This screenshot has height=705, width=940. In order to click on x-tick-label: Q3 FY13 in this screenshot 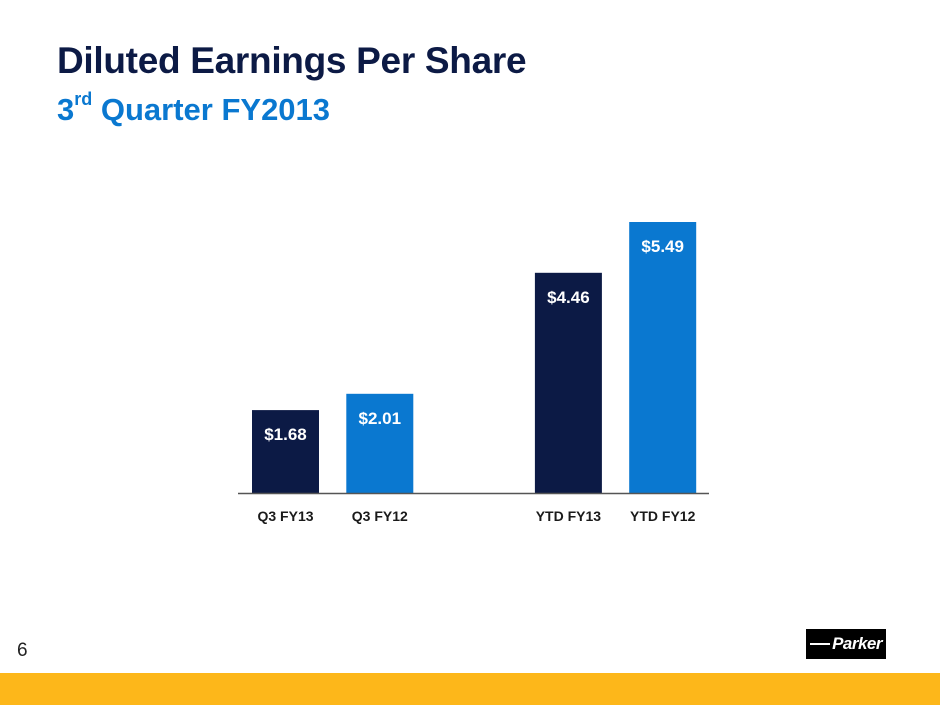, I will do `click(285, 516)`.